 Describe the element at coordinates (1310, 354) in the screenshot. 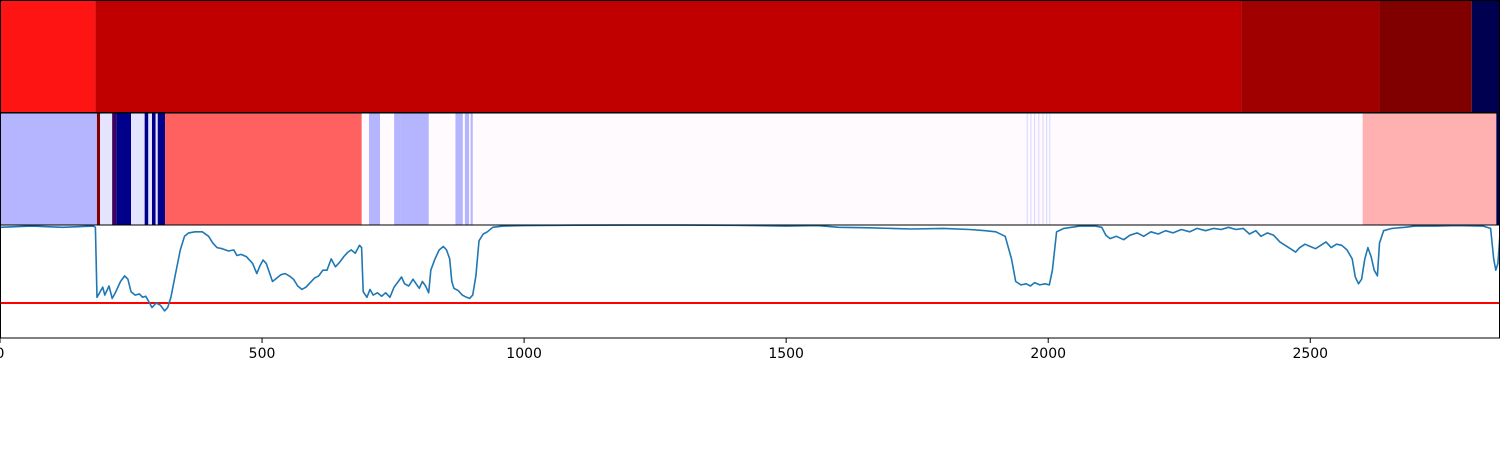

I see `x-tick-label: 2500` at that location.